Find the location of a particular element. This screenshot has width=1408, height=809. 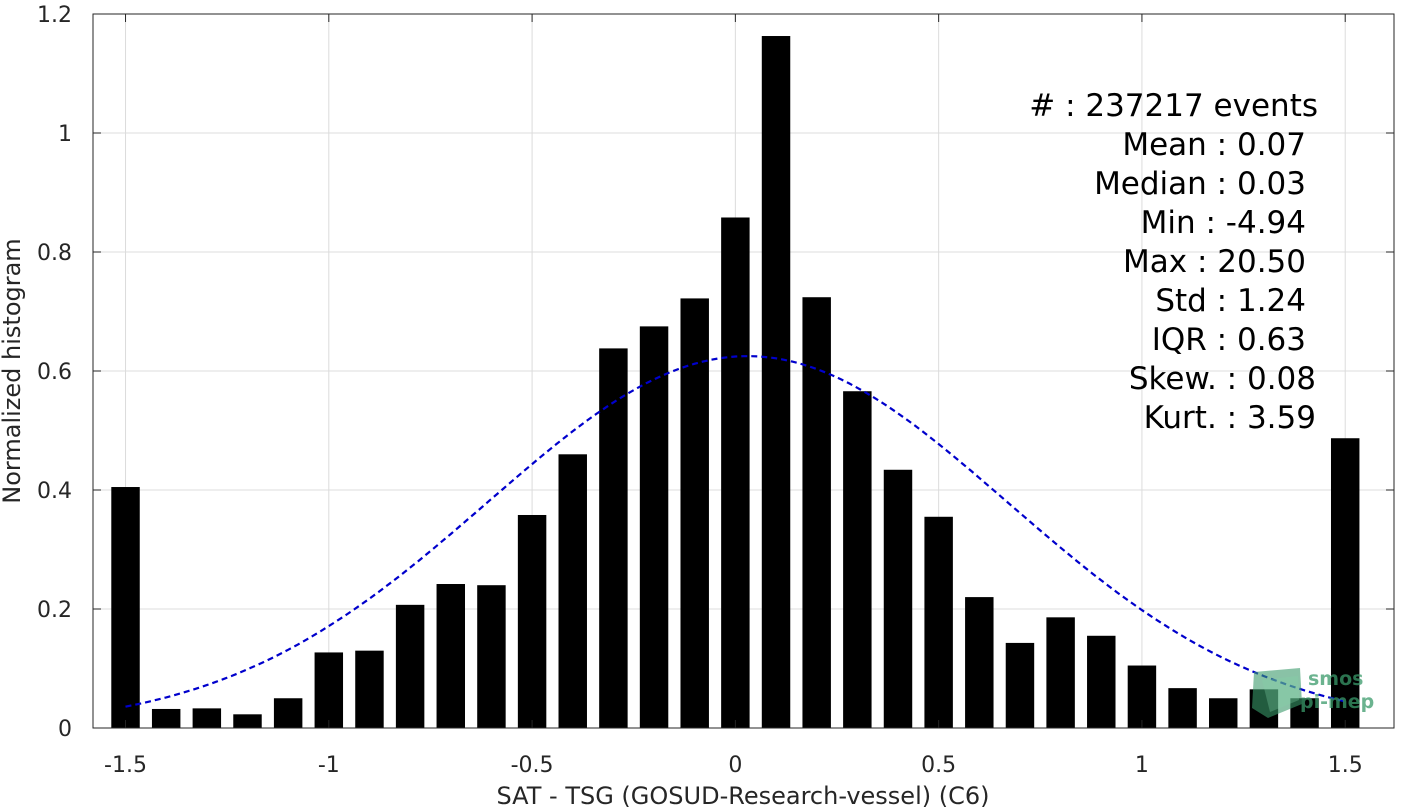

stats-line: Kurt. : 3.59 is located at coordinates (1230, 418).